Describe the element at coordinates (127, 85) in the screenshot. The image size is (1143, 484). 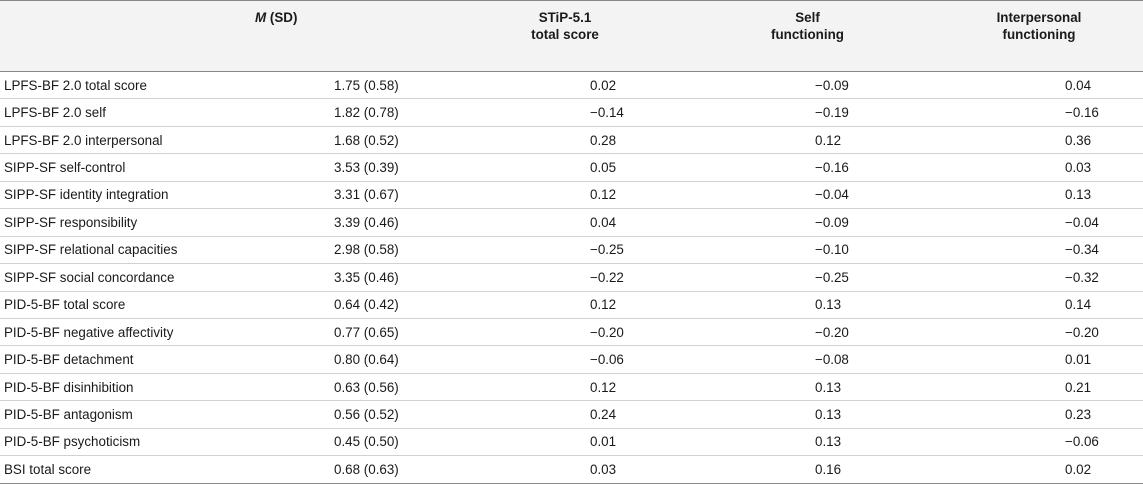
I see `cell-variable: LPFS-BF 2.0 total score` at that location.